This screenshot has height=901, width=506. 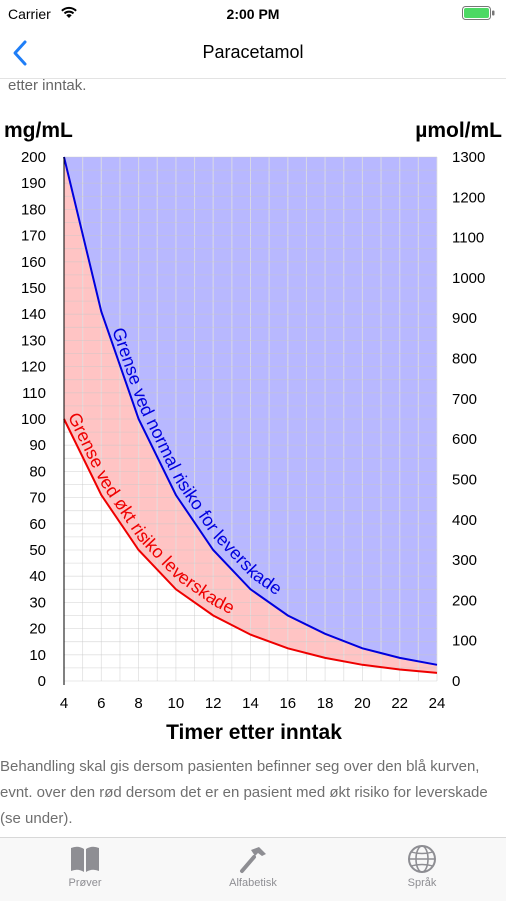 What do you see at coordinates (33, 367) in the screenshot?
I see `y-tick-label-left: 120` at bounding box center [33, 367].